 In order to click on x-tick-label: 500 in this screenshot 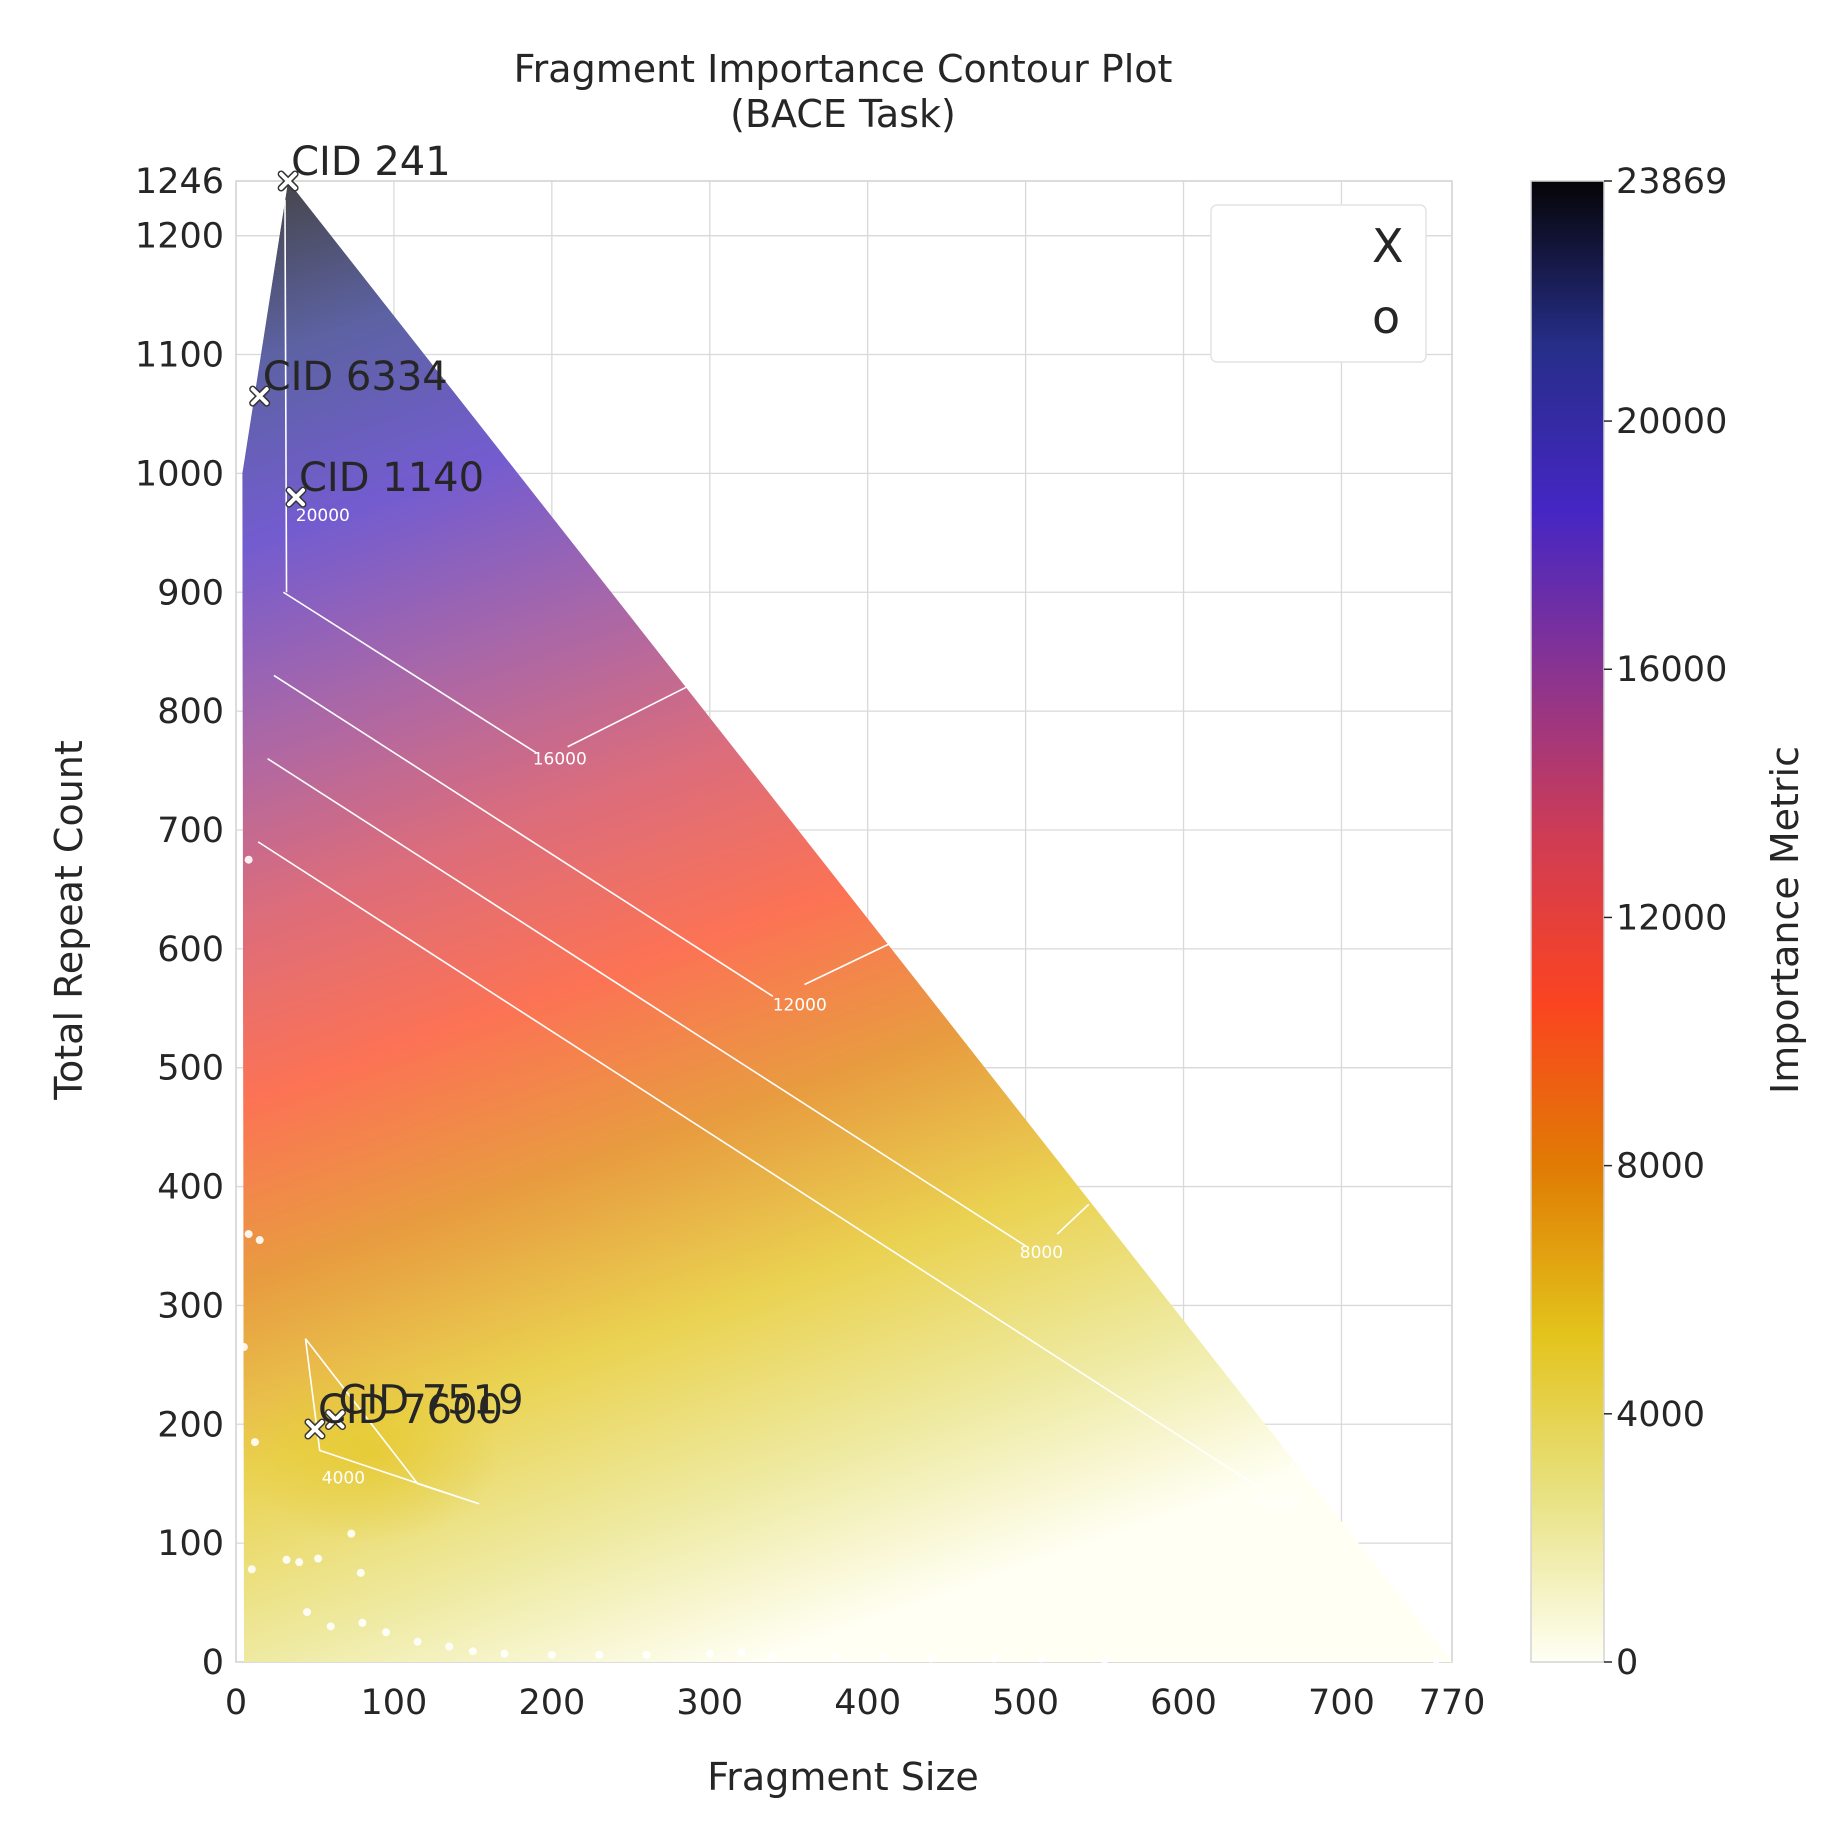, I will do `click(1025, 1703)`.